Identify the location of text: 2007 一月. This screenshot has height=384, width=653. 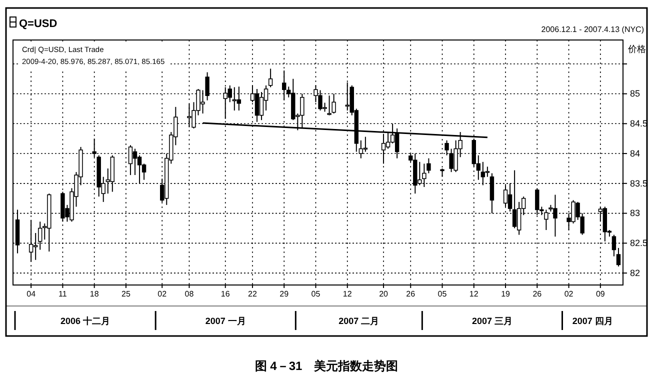
(225, 321).